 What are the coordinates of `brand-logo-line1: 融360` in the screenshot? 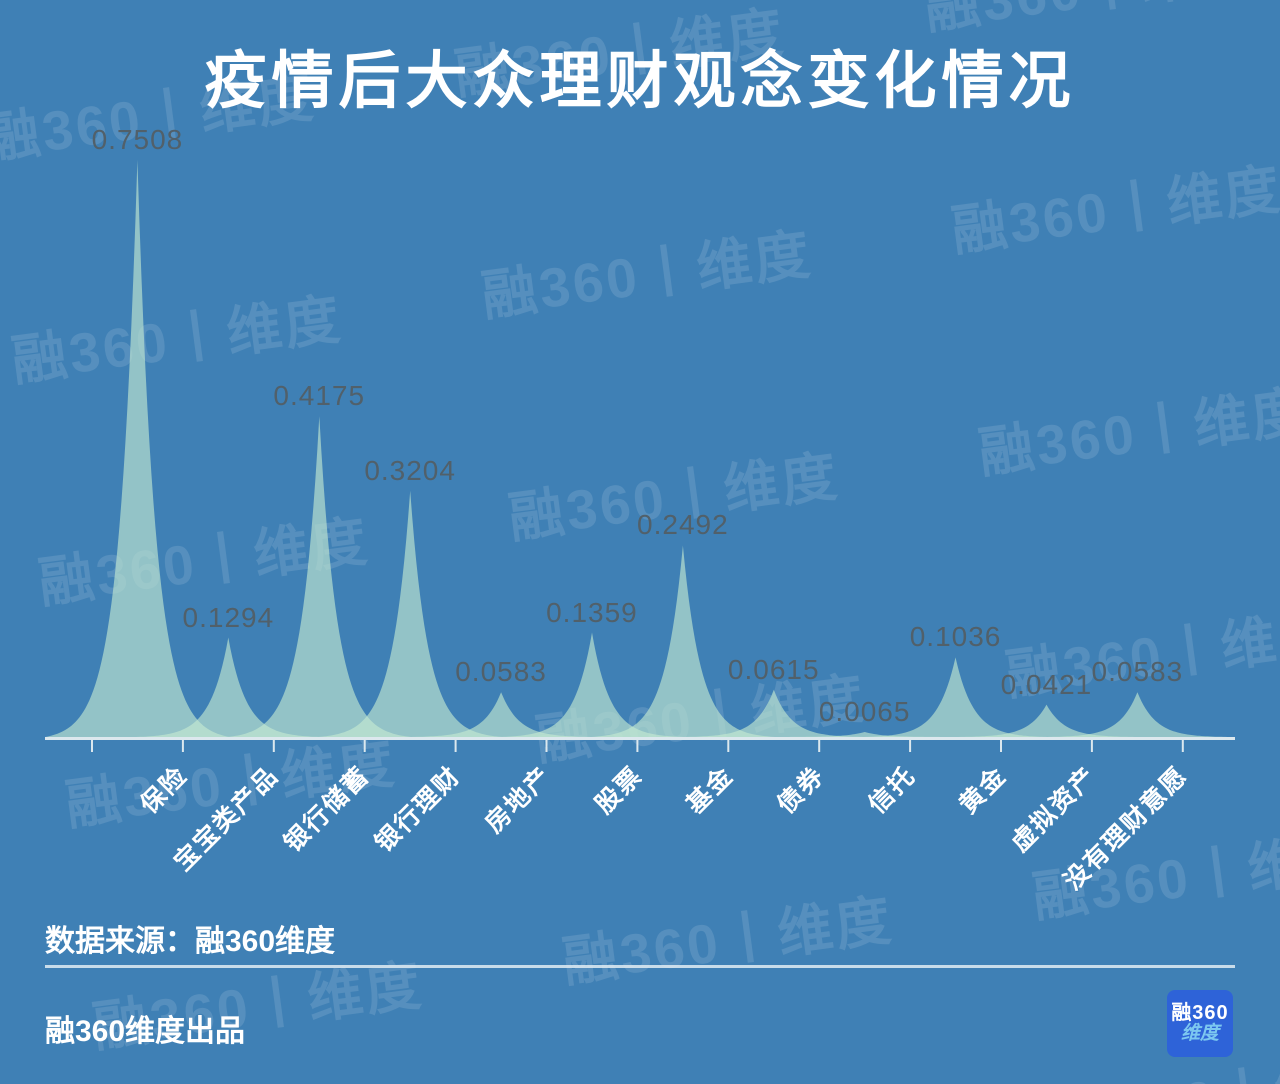 It's located at (1200, 1013).